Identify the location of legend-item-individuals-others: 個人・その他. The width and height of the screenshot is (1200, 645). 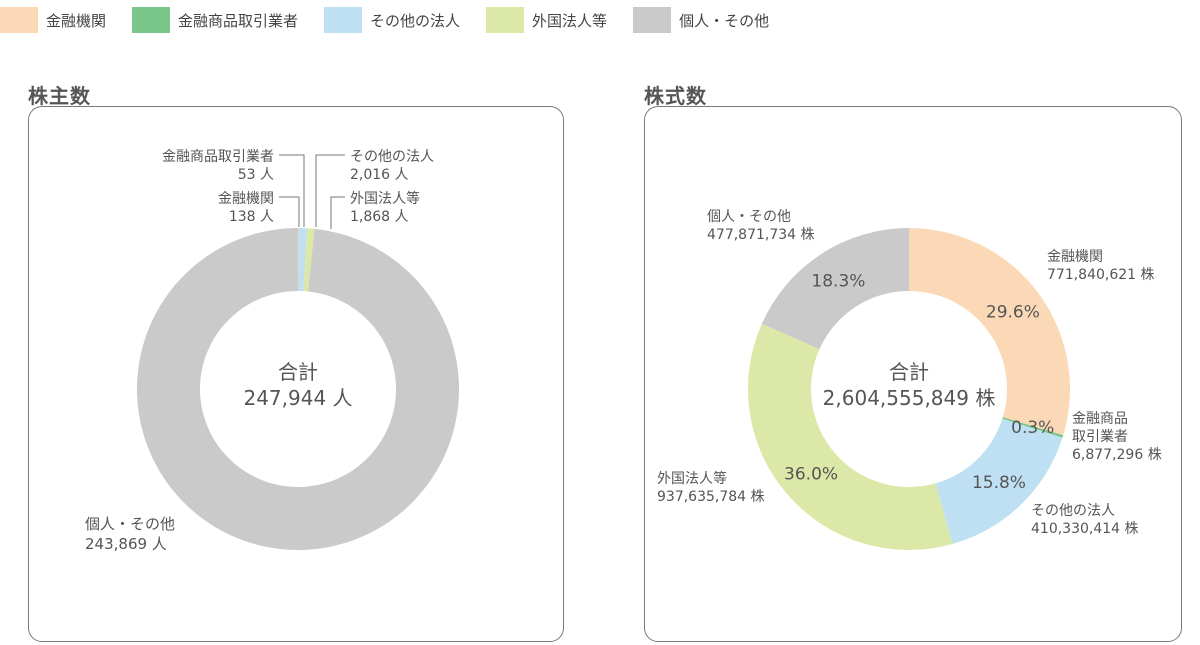
(701, 20).